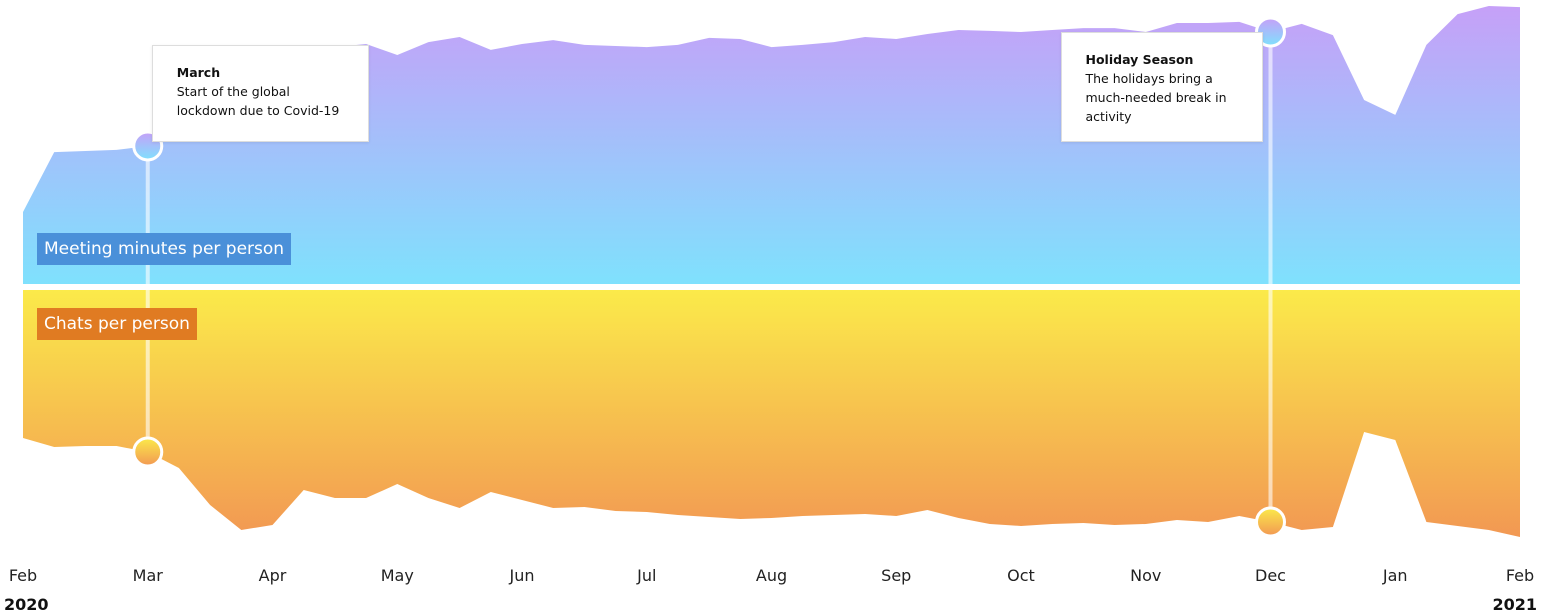  What do you see at coordinates (273, 575) in the screenshot?
I see `x-tick-label: Apr` at bounding box center [273, 575].